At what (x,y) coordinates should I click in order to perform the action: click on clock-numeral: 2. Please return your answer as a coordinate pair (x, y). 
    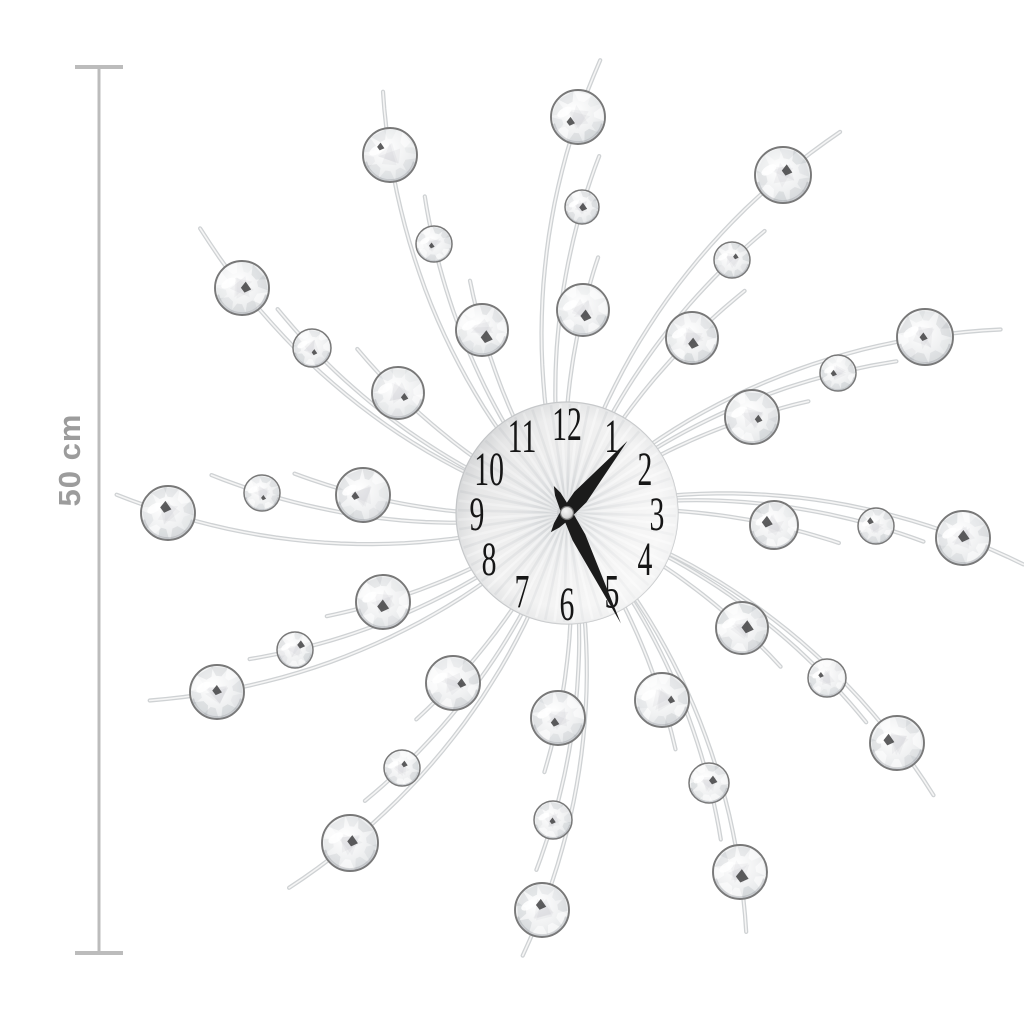
    Looking at the image, I should click on (644, 469).